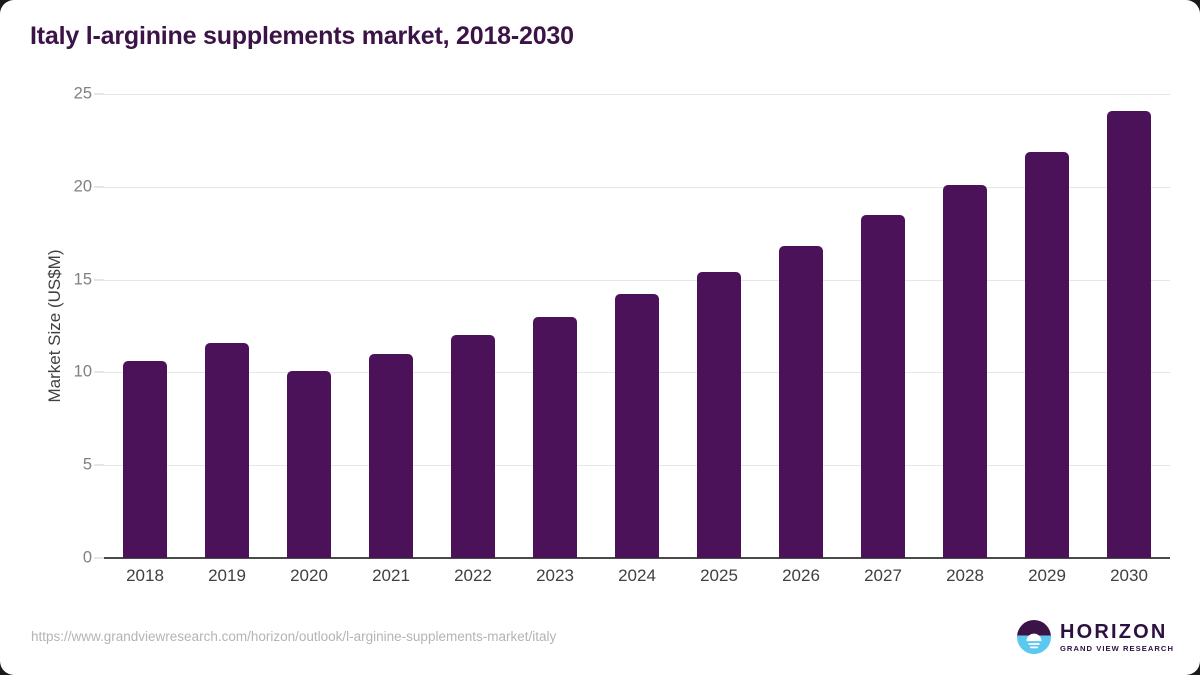 Image resolution: width=1200 pixels, height=675 pixels. I want to click on y-axis-title: Market Size (US$M), so click(54, 326).